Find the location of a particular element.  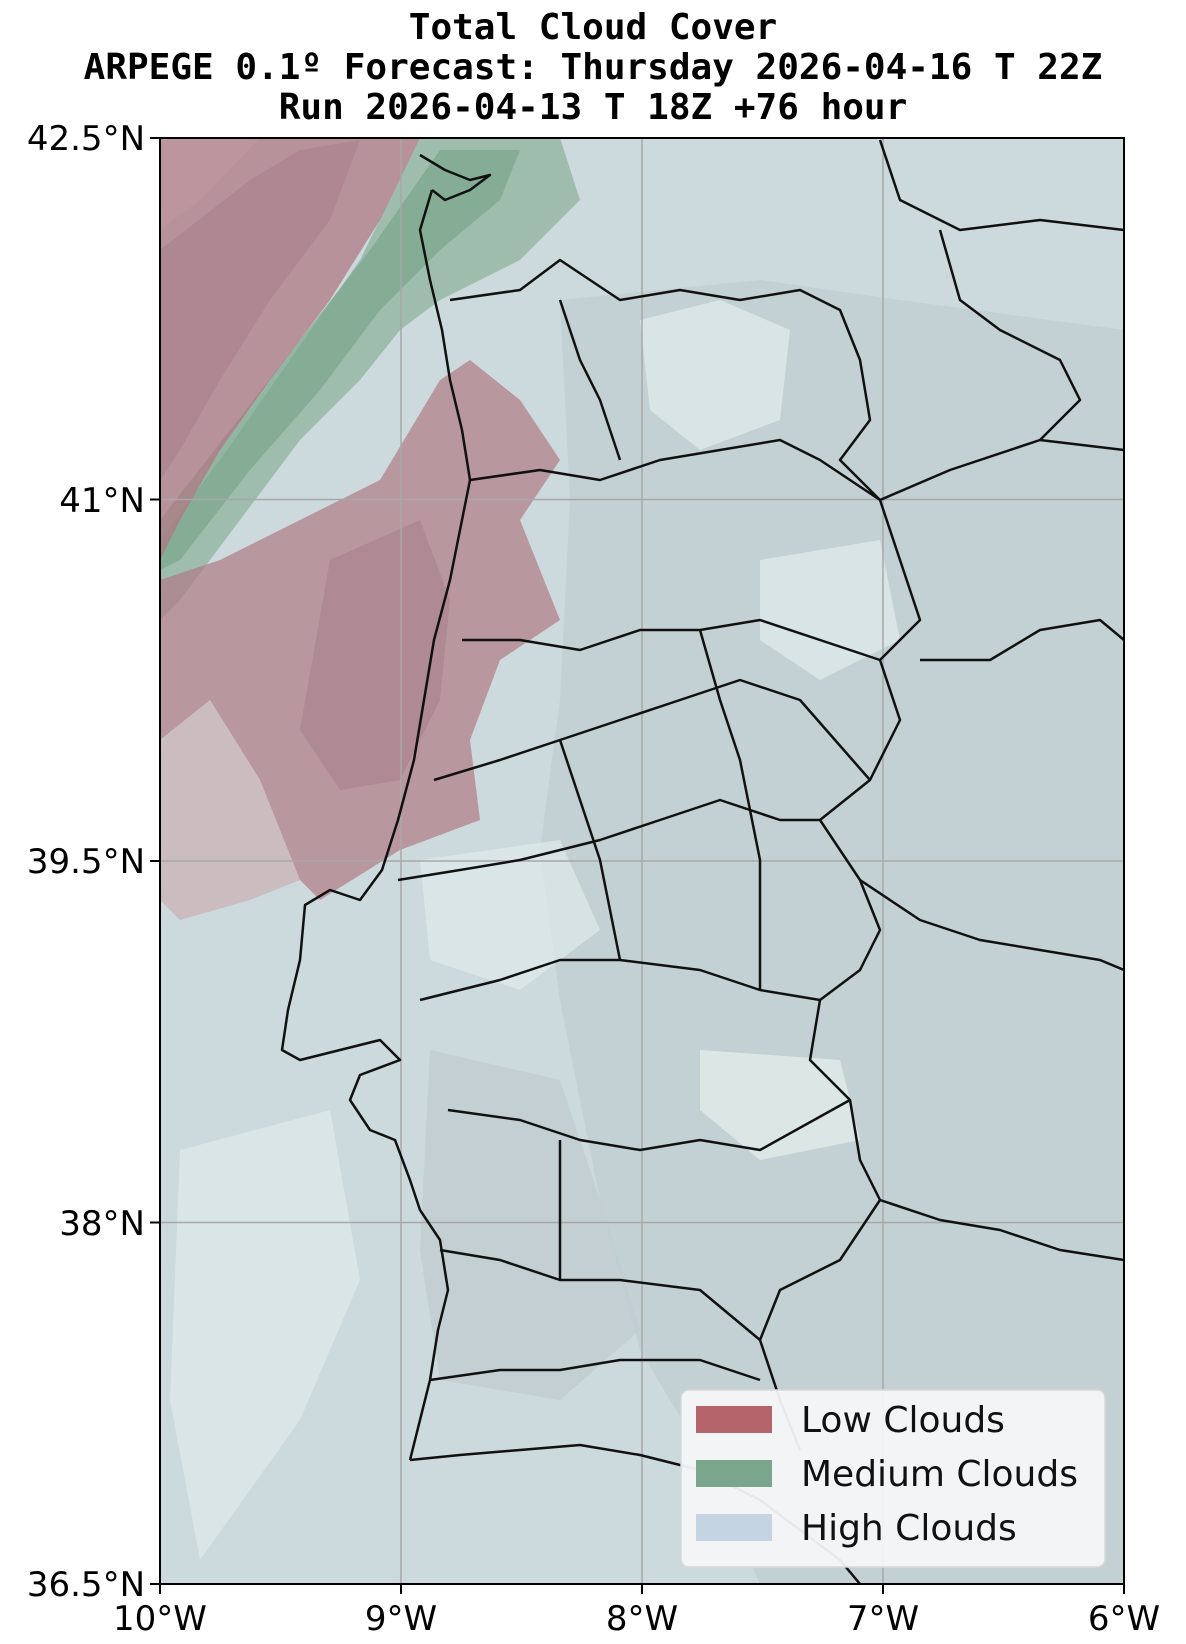

west-coastline is located at coordinates (376, 825).